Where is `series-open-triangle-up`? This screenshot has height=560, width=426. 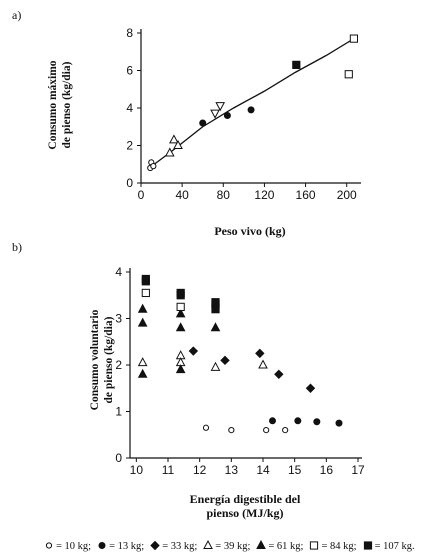
series-open-triangle-up is located at coordinates (173, 145).